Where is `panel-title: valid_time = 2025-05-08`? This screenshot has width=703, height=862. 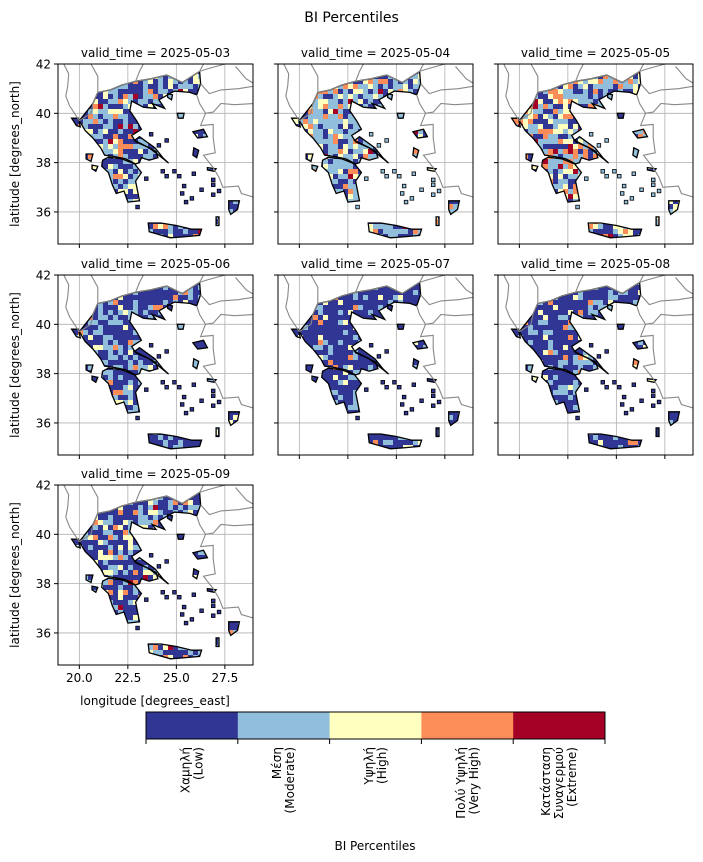
panel-title: valid_time = 2025-05-08 is located at coordinates (595, 264).